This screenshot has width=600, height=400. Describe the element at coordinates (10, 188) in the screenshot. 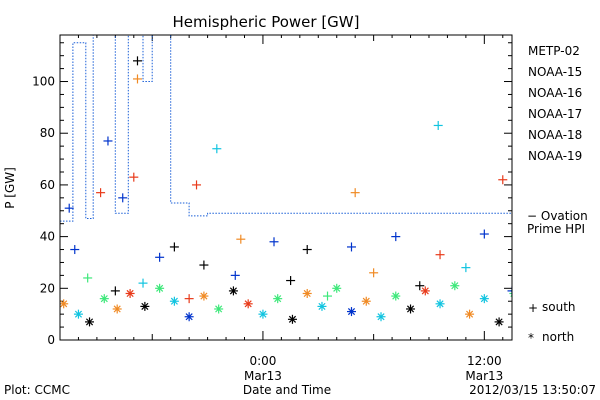

I see `y-axis-label: P [GW]` at that location.